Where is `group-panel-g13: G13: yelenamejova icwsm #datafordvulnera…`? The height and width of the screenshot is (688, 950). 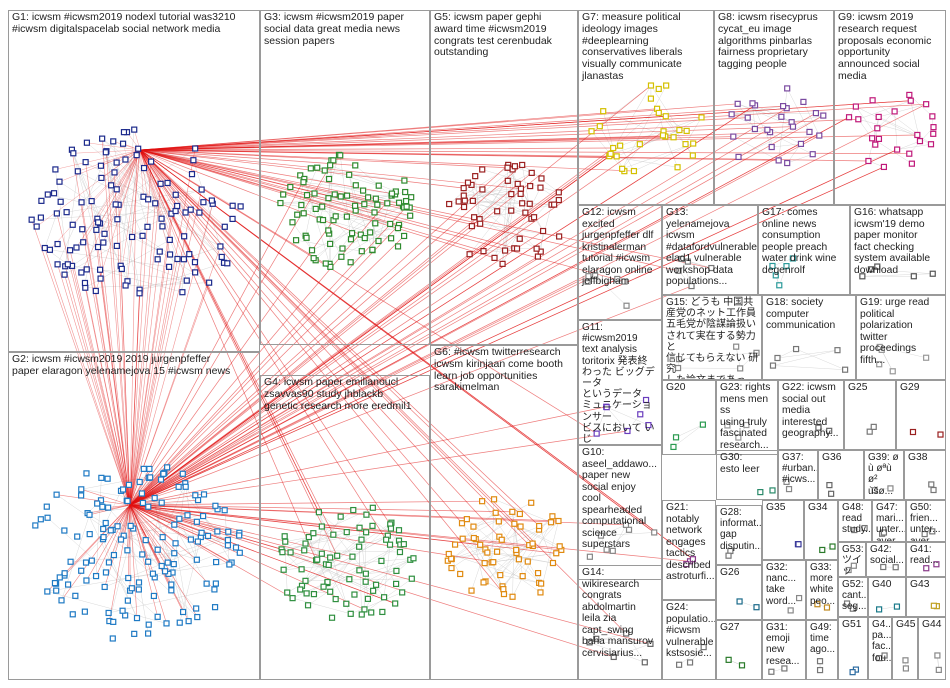 group-panel-g13: G13: yelenamejova icwsm #datafordvulnera… is located at coordinates (710, 250).